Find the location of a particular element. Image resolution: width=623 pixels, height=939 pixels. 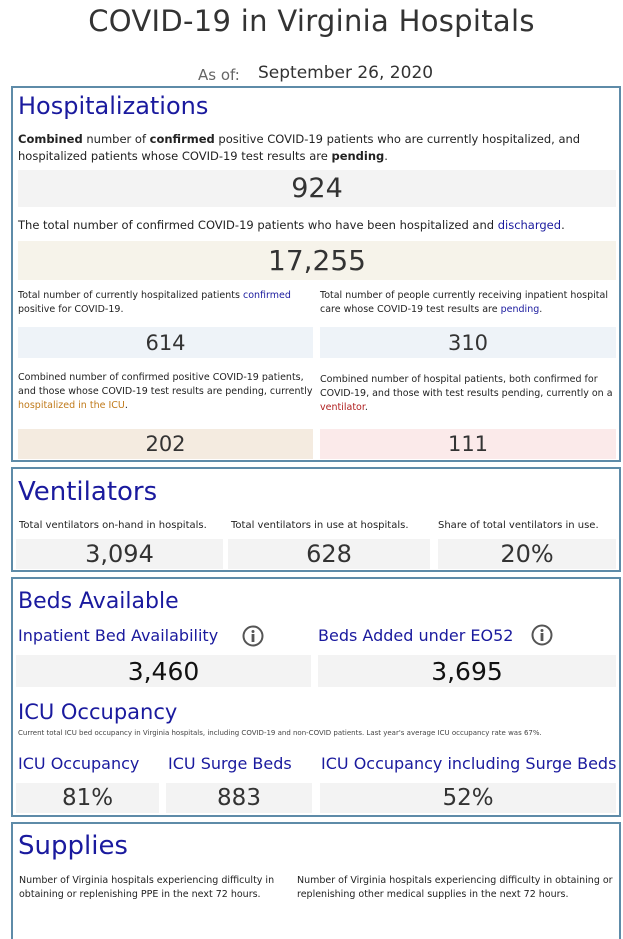

ventilator-desc-end: . is located at coordinates (366, 407).